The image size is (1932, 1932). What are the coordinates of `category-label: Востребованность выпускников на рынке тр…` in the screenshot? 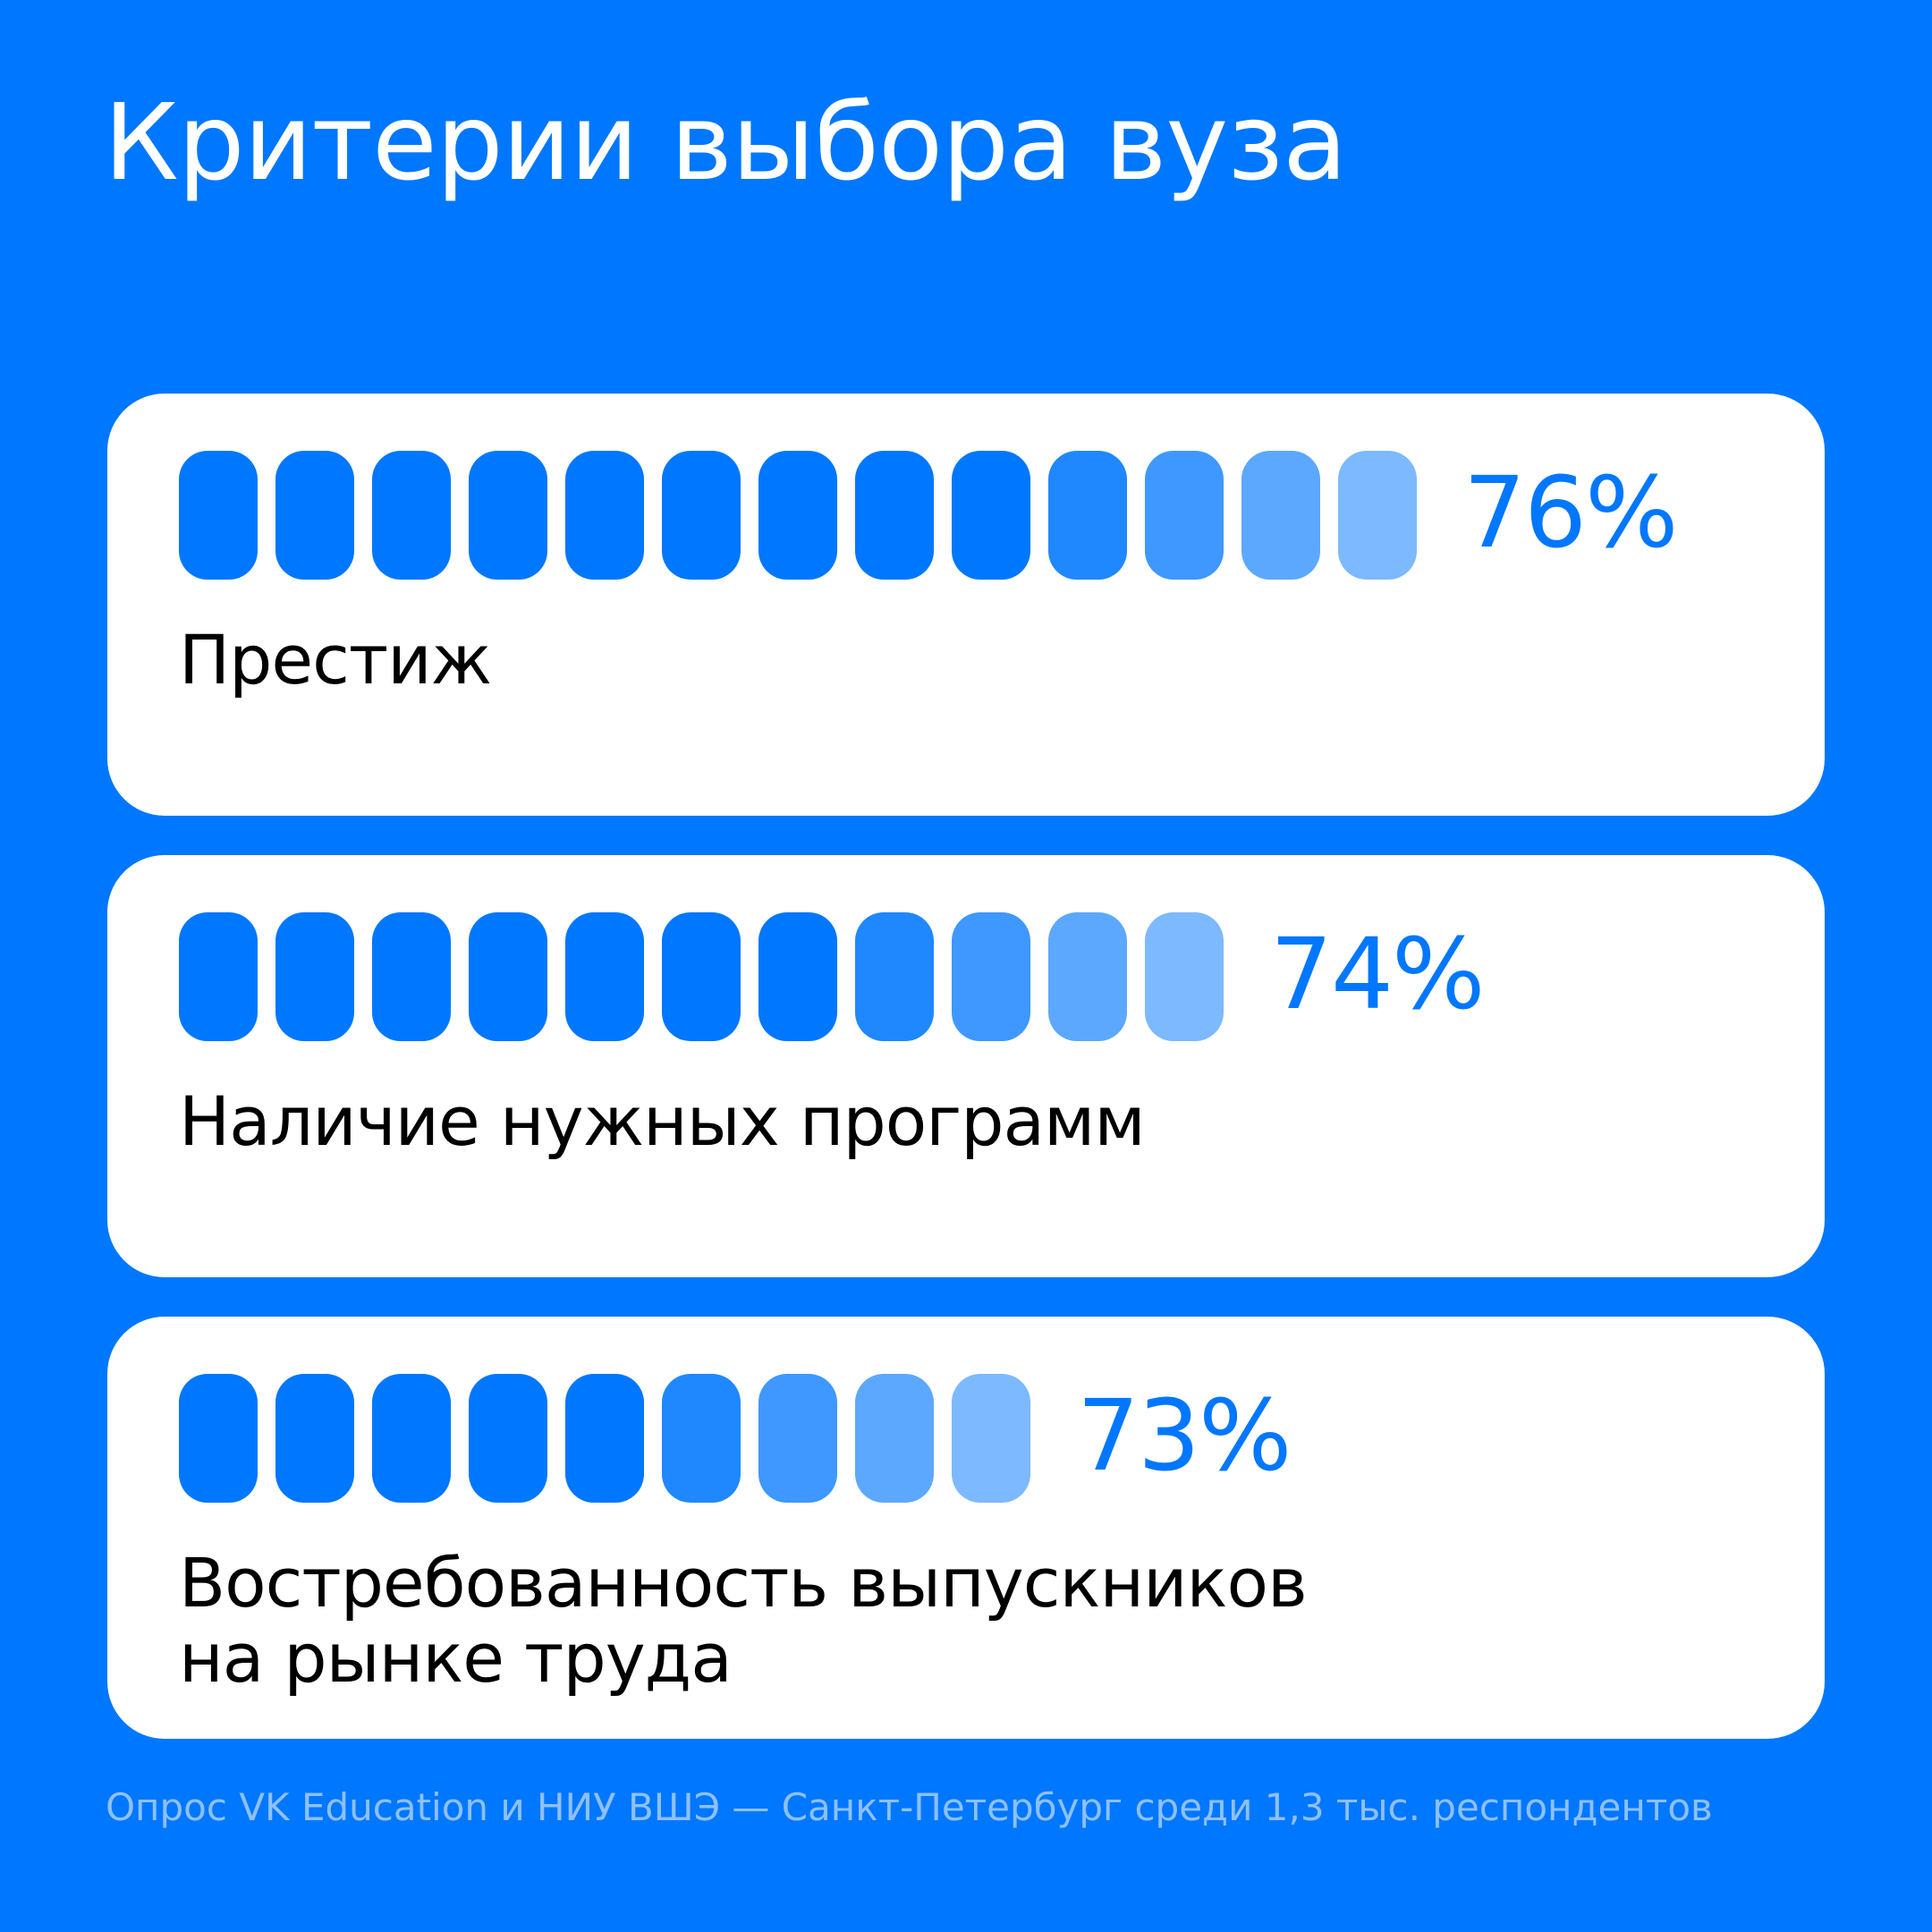 It's located at (743, 1620).